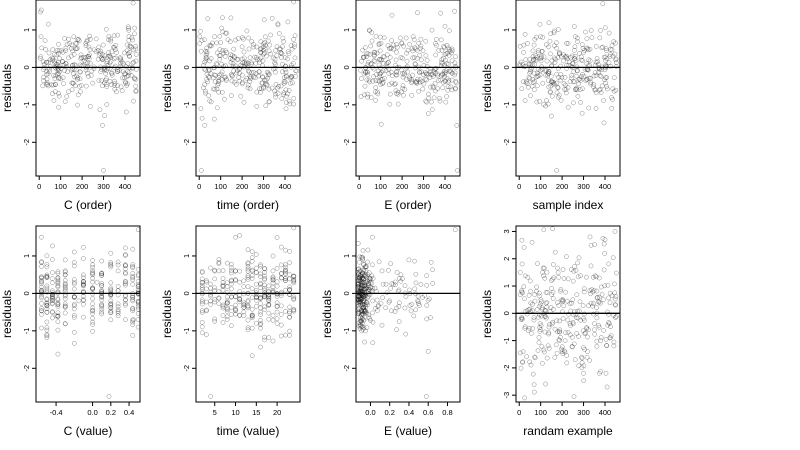  What do you see at coordinates (60, 186) in the screenshot?
I see `x-tick-label: 100` at bounding box center [60, 186].